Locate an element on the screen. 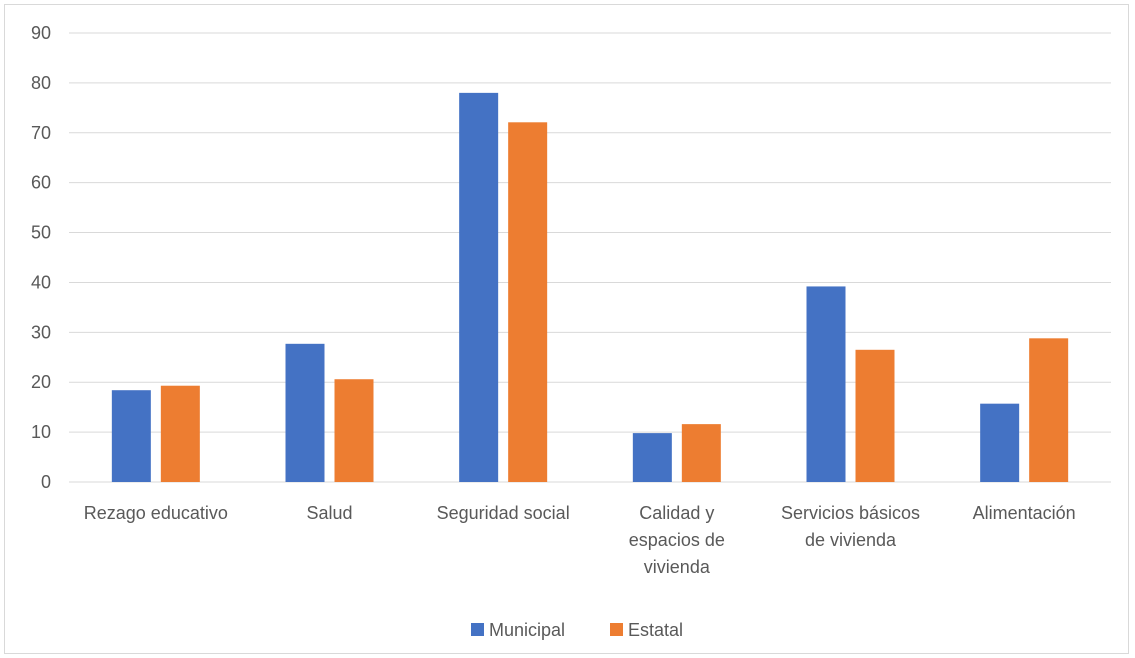  x-category-label: Salud is located at coordinates (329, 513).